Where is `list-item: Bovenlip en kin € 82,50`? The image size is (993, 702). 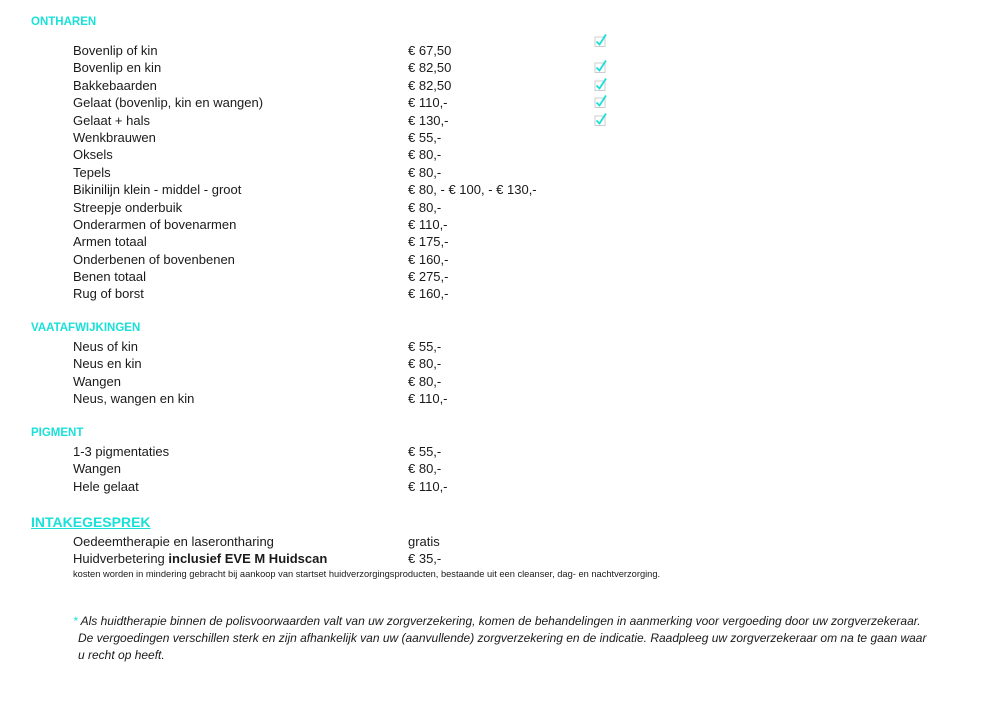
list-item: Bovenlip en kin € 82,50 is located at coordinates (373, 67).